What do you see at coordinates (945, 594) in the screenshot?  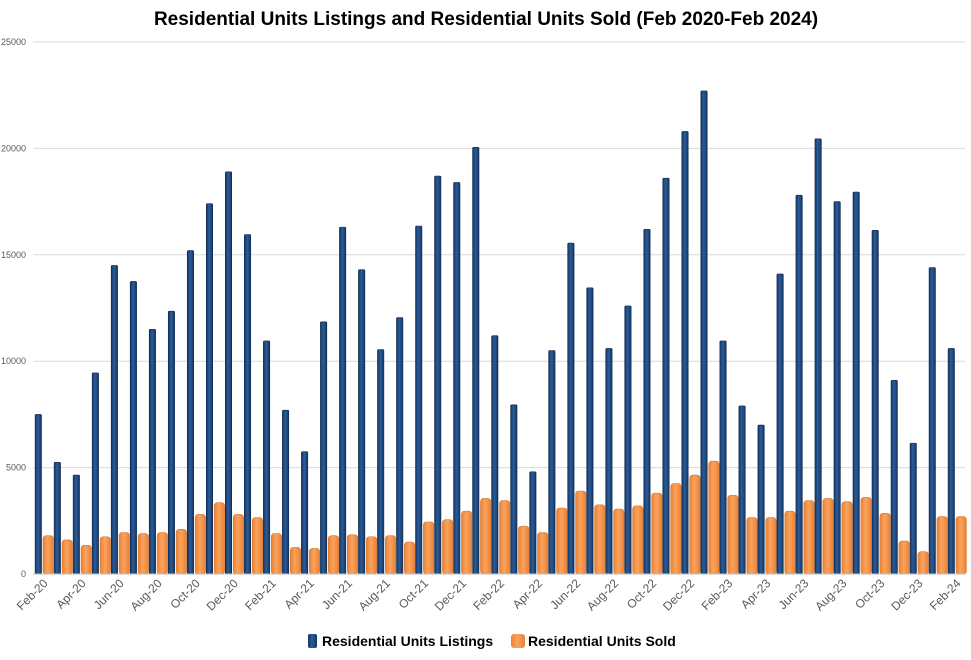 I see `x-tick-label: Feb-24` at bounding box center [945, 594].